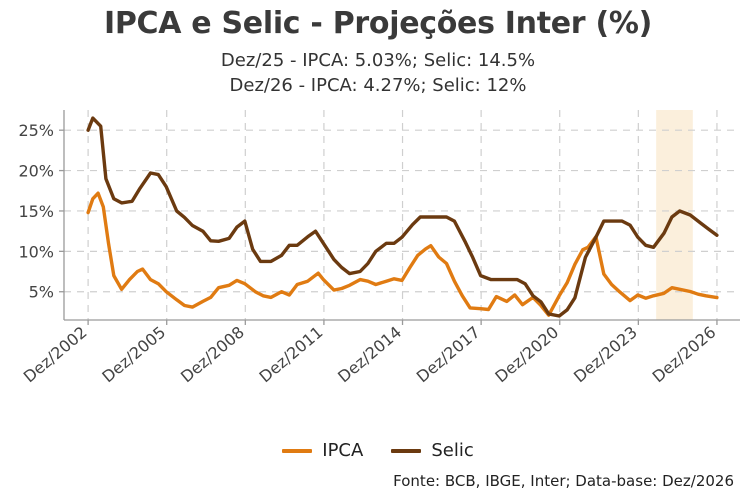 Image resolution: width=756 pixels, height=496 pixels. I want to click on legend-label-selic: Selic, so click(452, 450).